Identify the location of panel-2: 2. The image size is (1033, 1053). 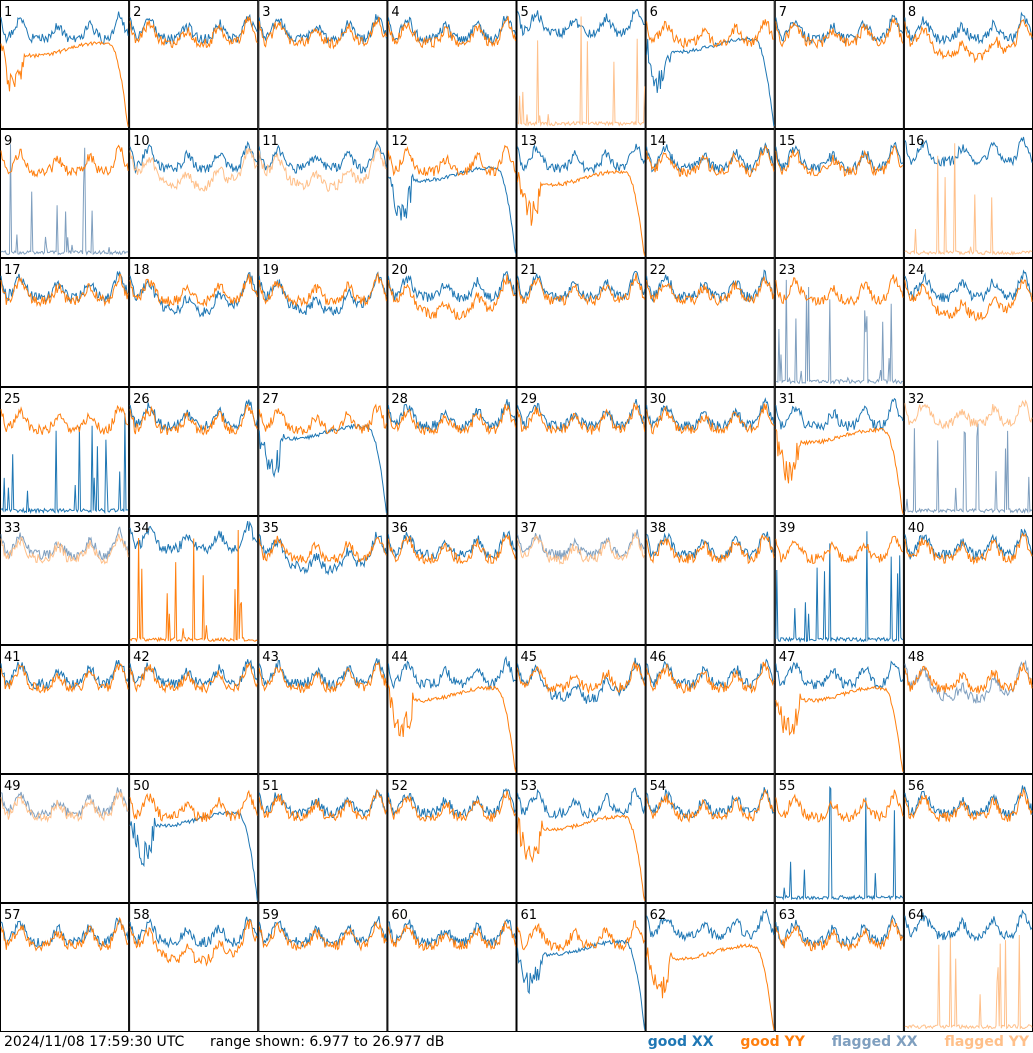
(194, 64).